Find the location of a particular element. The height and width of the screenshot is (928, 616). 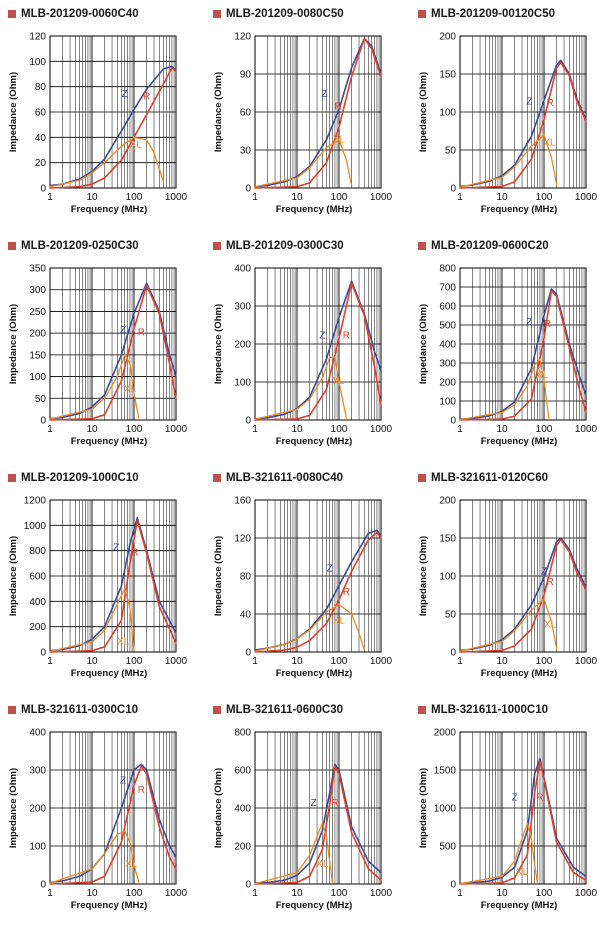

chart-title: MLB-201209-0060C40 is located at coordinates (73, 14).